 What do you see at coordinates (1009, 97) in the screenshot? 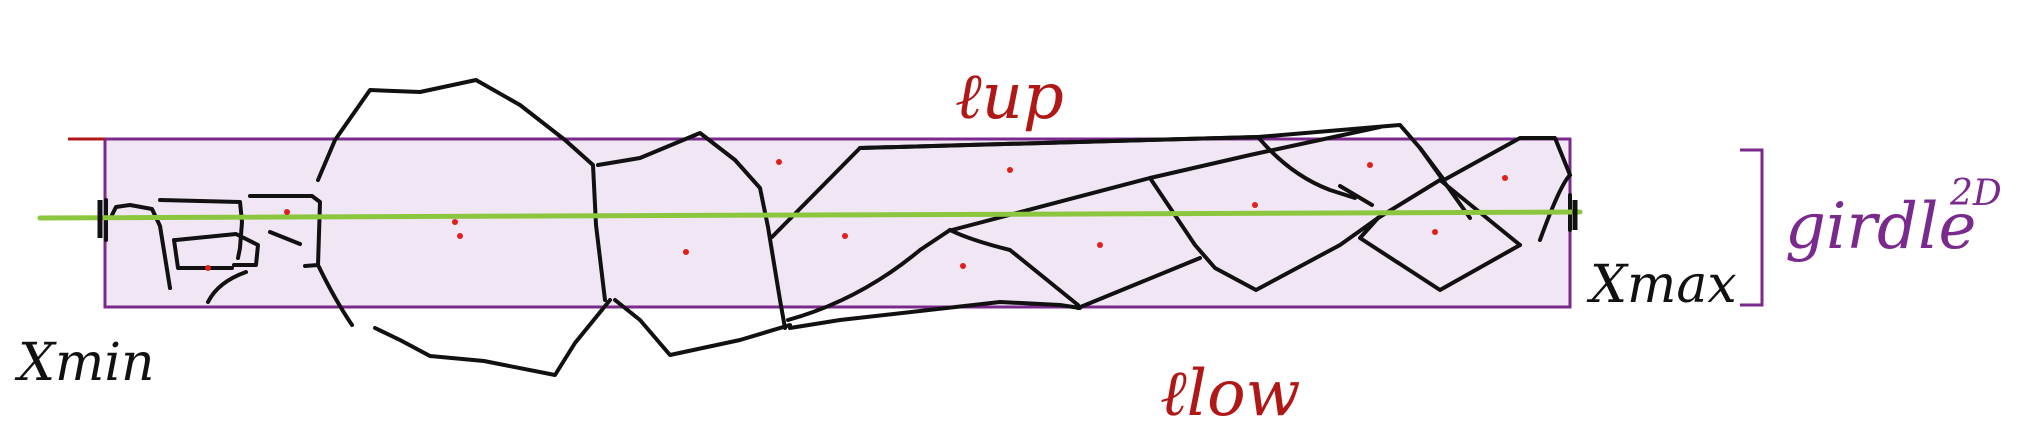
I see `upper-line-label: ℓup` at bounding box center [1009, 97].